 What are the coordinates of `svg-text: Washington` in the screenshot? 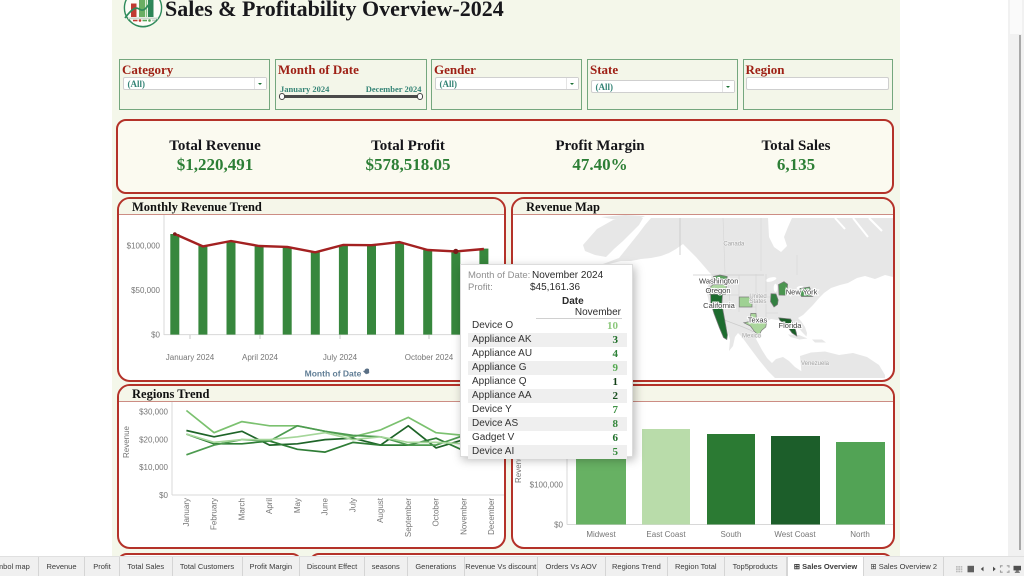 It's located at (718, 281).